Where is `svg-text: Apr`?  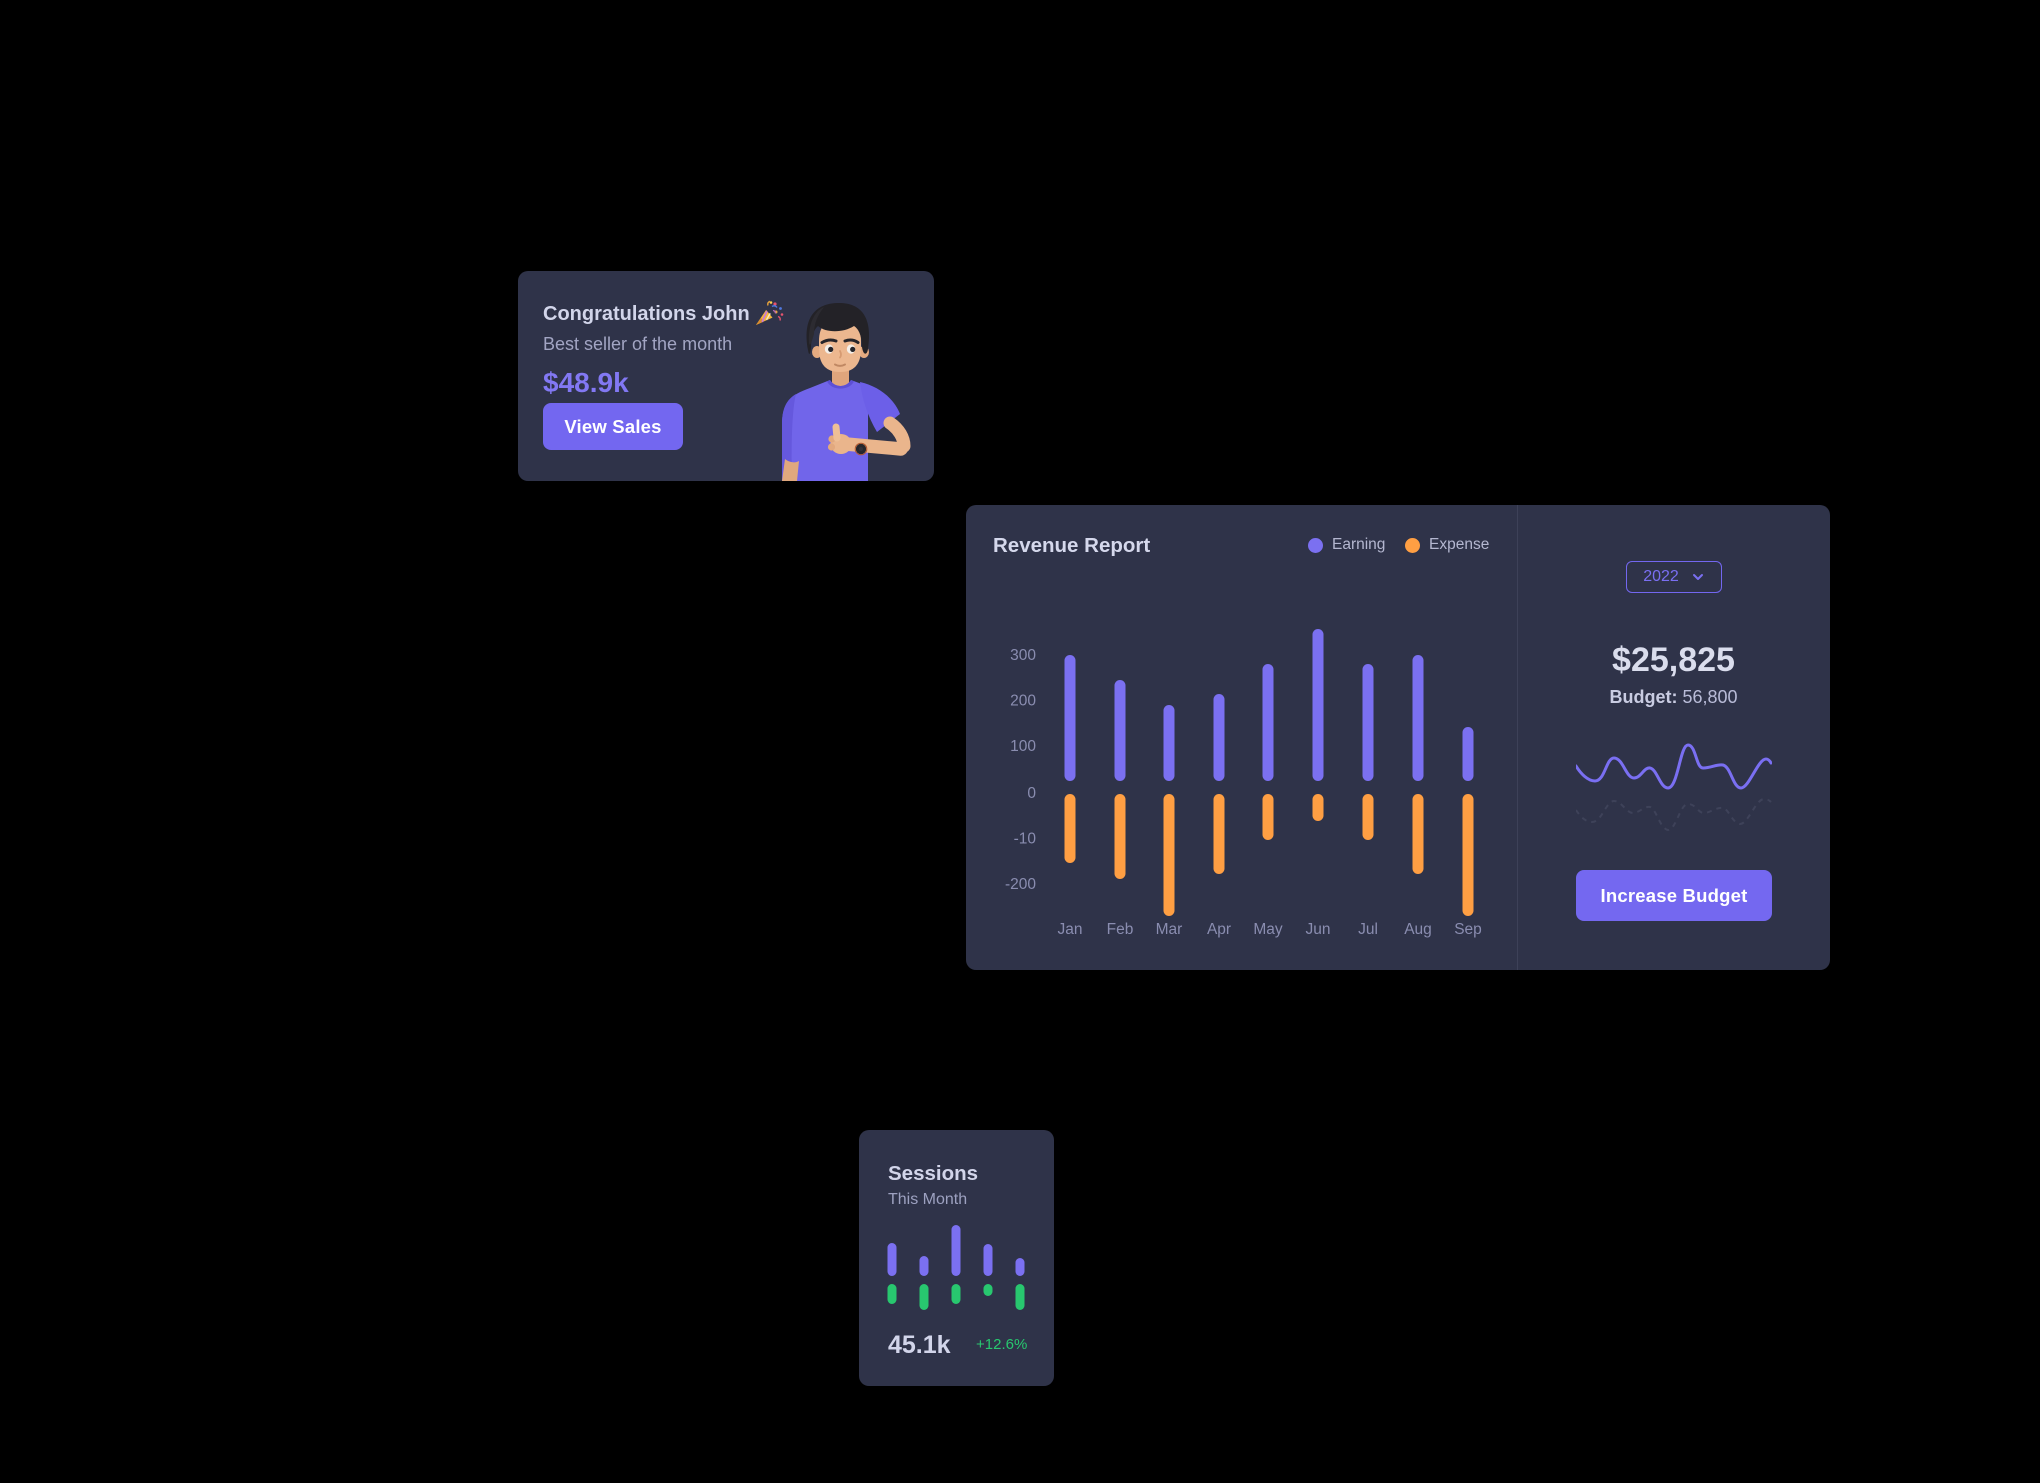
svg-text: Apr is located at coordinates (1219, 929).